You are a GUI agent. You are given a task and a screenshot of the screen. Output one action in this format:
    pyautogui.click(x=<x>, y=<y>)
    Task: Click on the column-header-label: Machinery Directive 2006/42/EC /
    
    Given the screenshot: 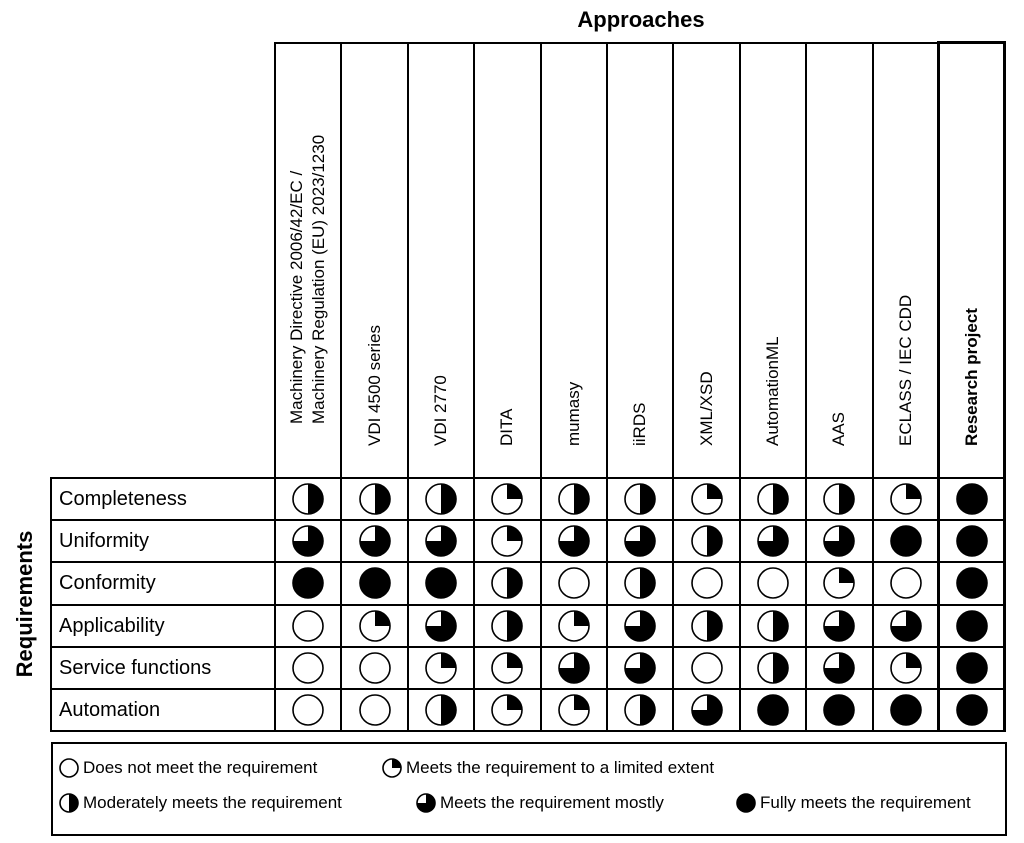 What is the action you would take?
    pyautogui.click(x=297, y=297)
    